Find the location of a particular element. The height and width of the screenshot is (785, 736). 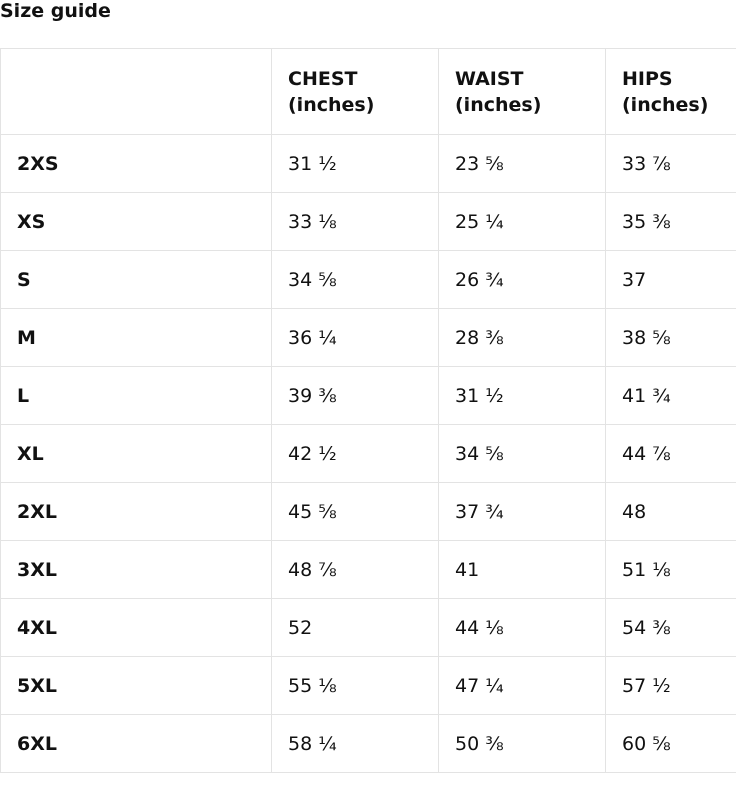

measurement: 58 ¼ is located at coordinates (355, 743).